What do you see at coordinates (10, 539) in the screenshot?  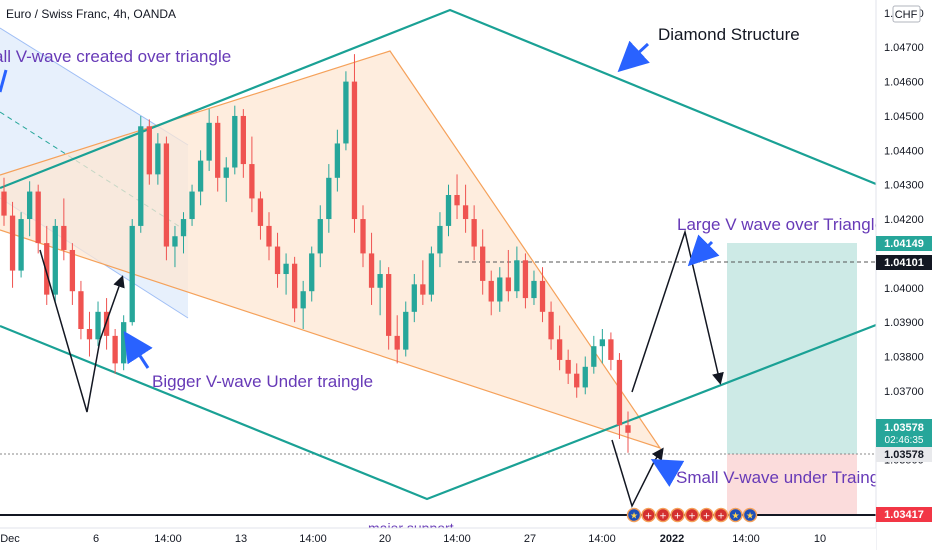 I see `time-tick-label: Dec` at bounding box center [10, 539].